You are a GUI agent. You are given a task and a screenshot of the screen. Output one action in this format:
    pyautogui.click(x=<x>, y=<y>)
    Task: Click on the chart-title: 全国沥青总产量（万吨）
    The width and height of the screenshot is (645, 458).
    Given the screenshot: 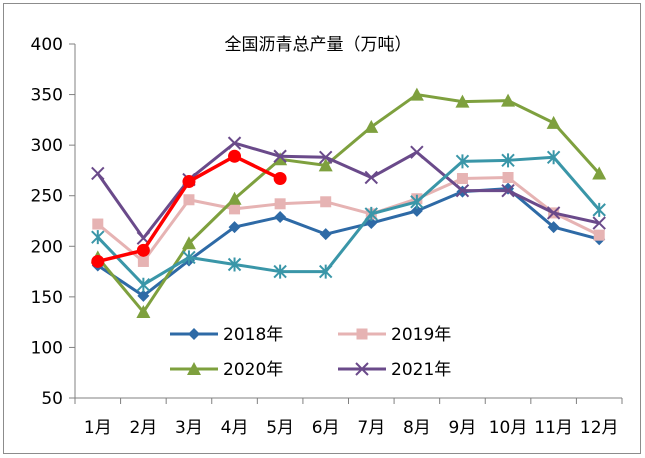 What is the action you would take?
    pyautogui.click(x=318, y=45)
    